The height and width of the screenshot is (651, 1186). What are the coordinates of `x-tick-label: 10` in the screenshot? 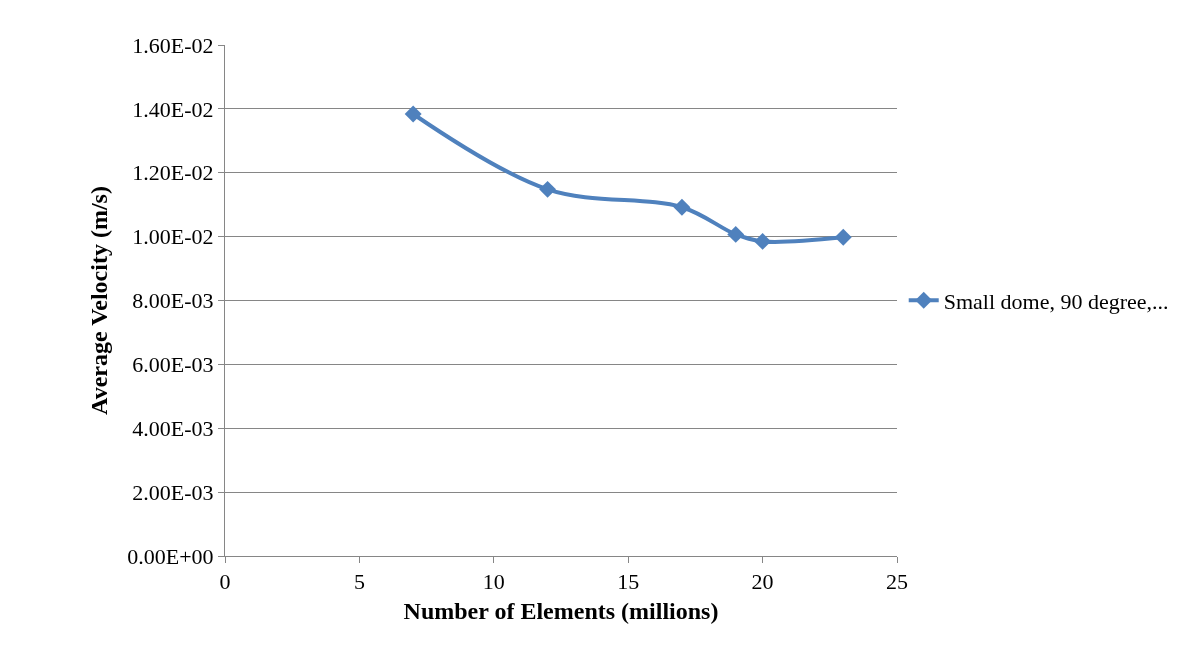 It's located at (493, 582).